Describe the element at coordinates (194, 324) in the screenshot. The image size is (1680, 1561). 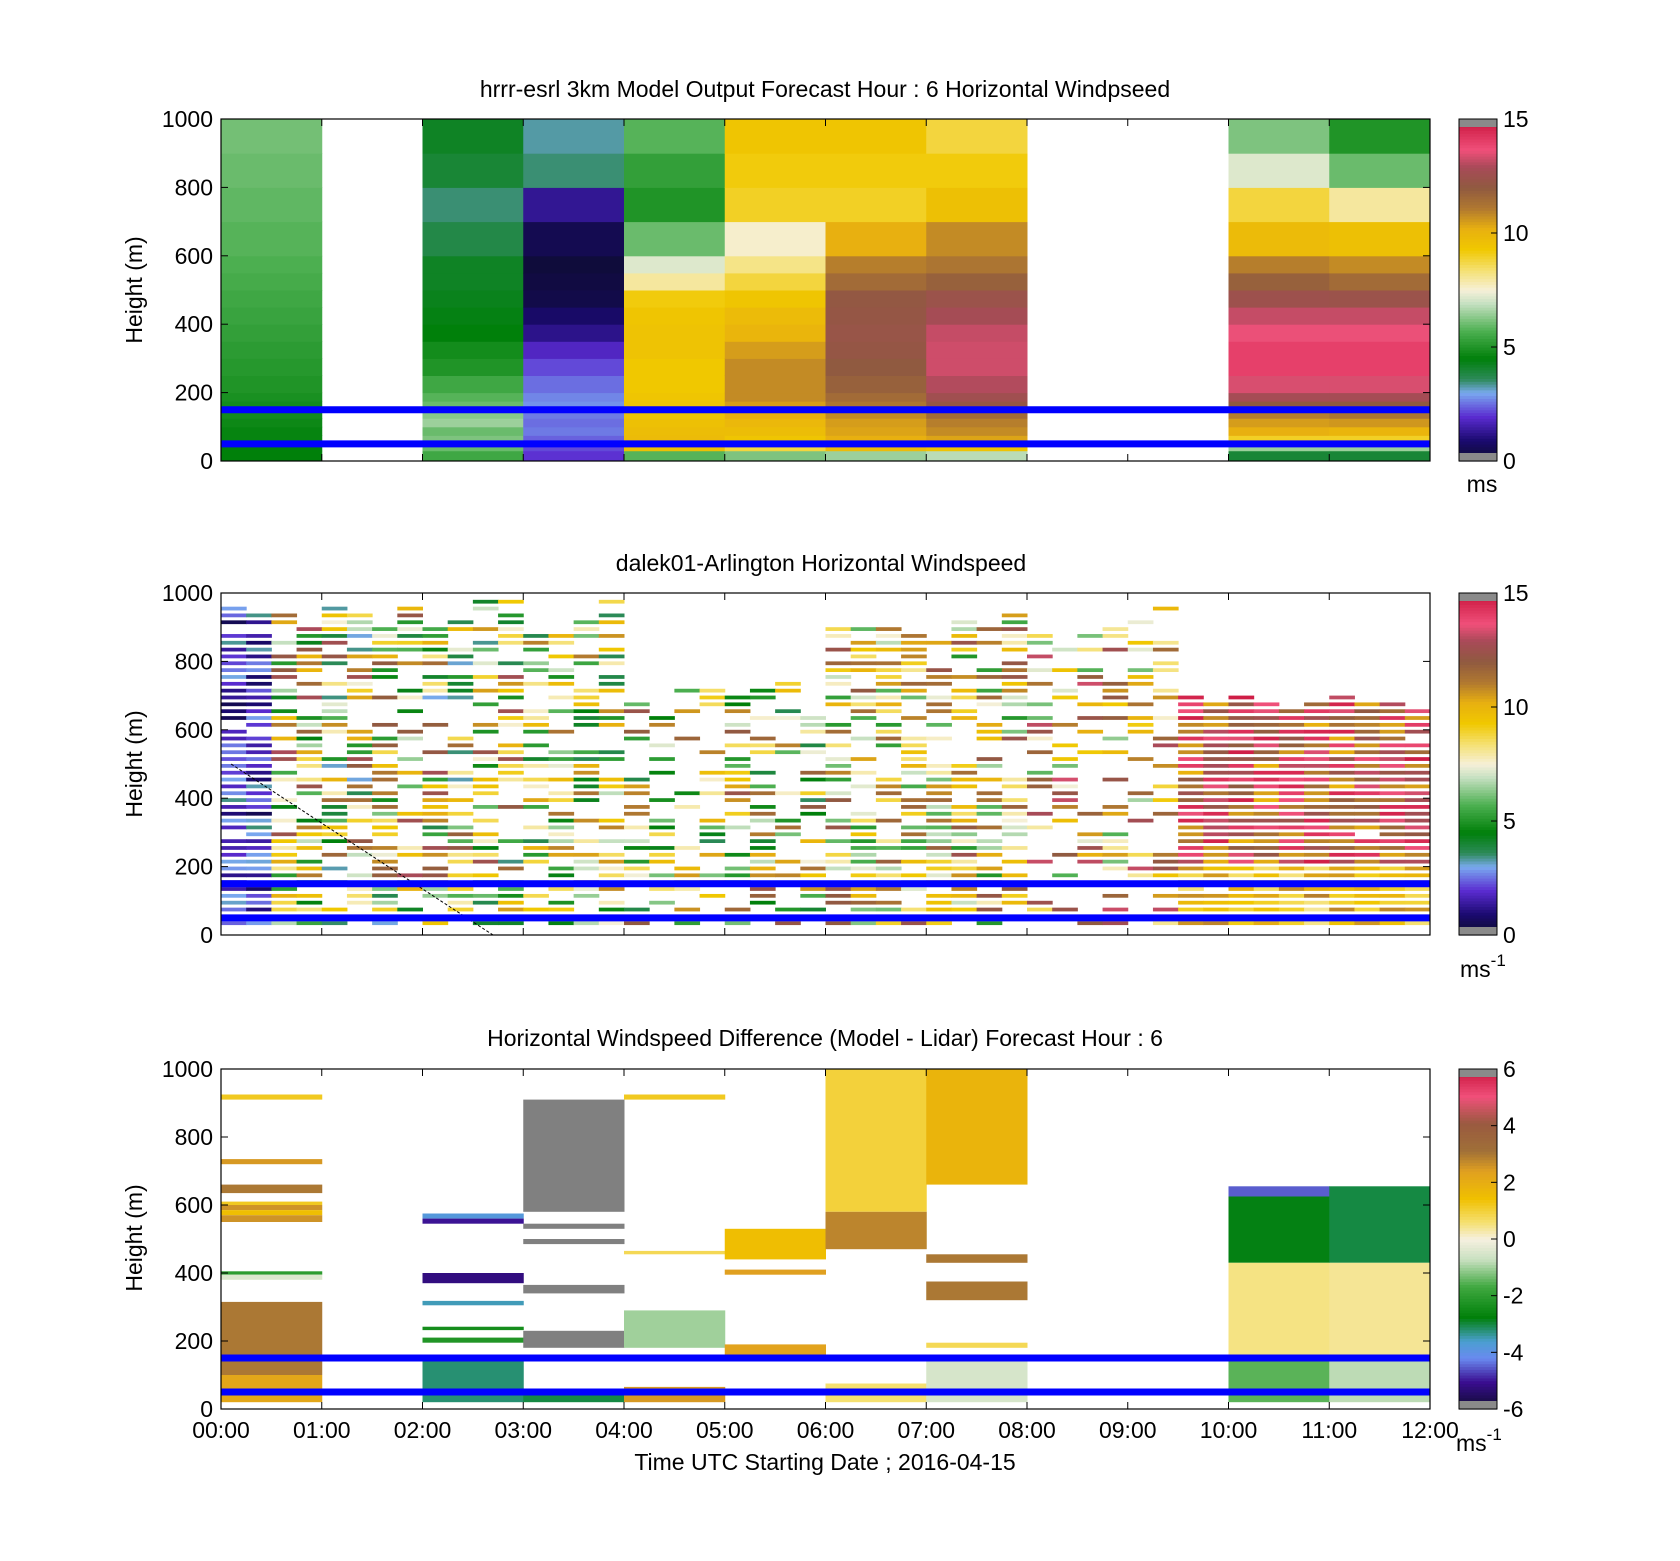
I see `y-tick-label: 400` at that location.